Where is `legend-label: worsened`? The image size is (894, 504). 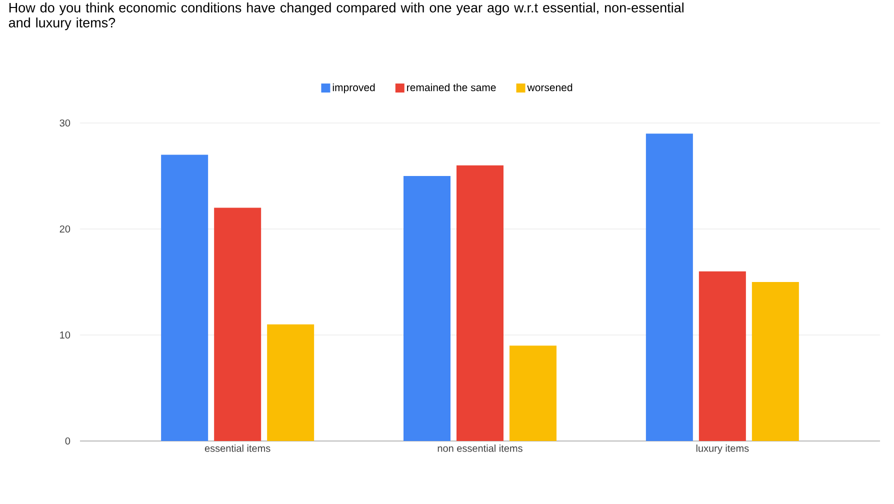 legend-label: worsened is located at coordinates (549, 87).